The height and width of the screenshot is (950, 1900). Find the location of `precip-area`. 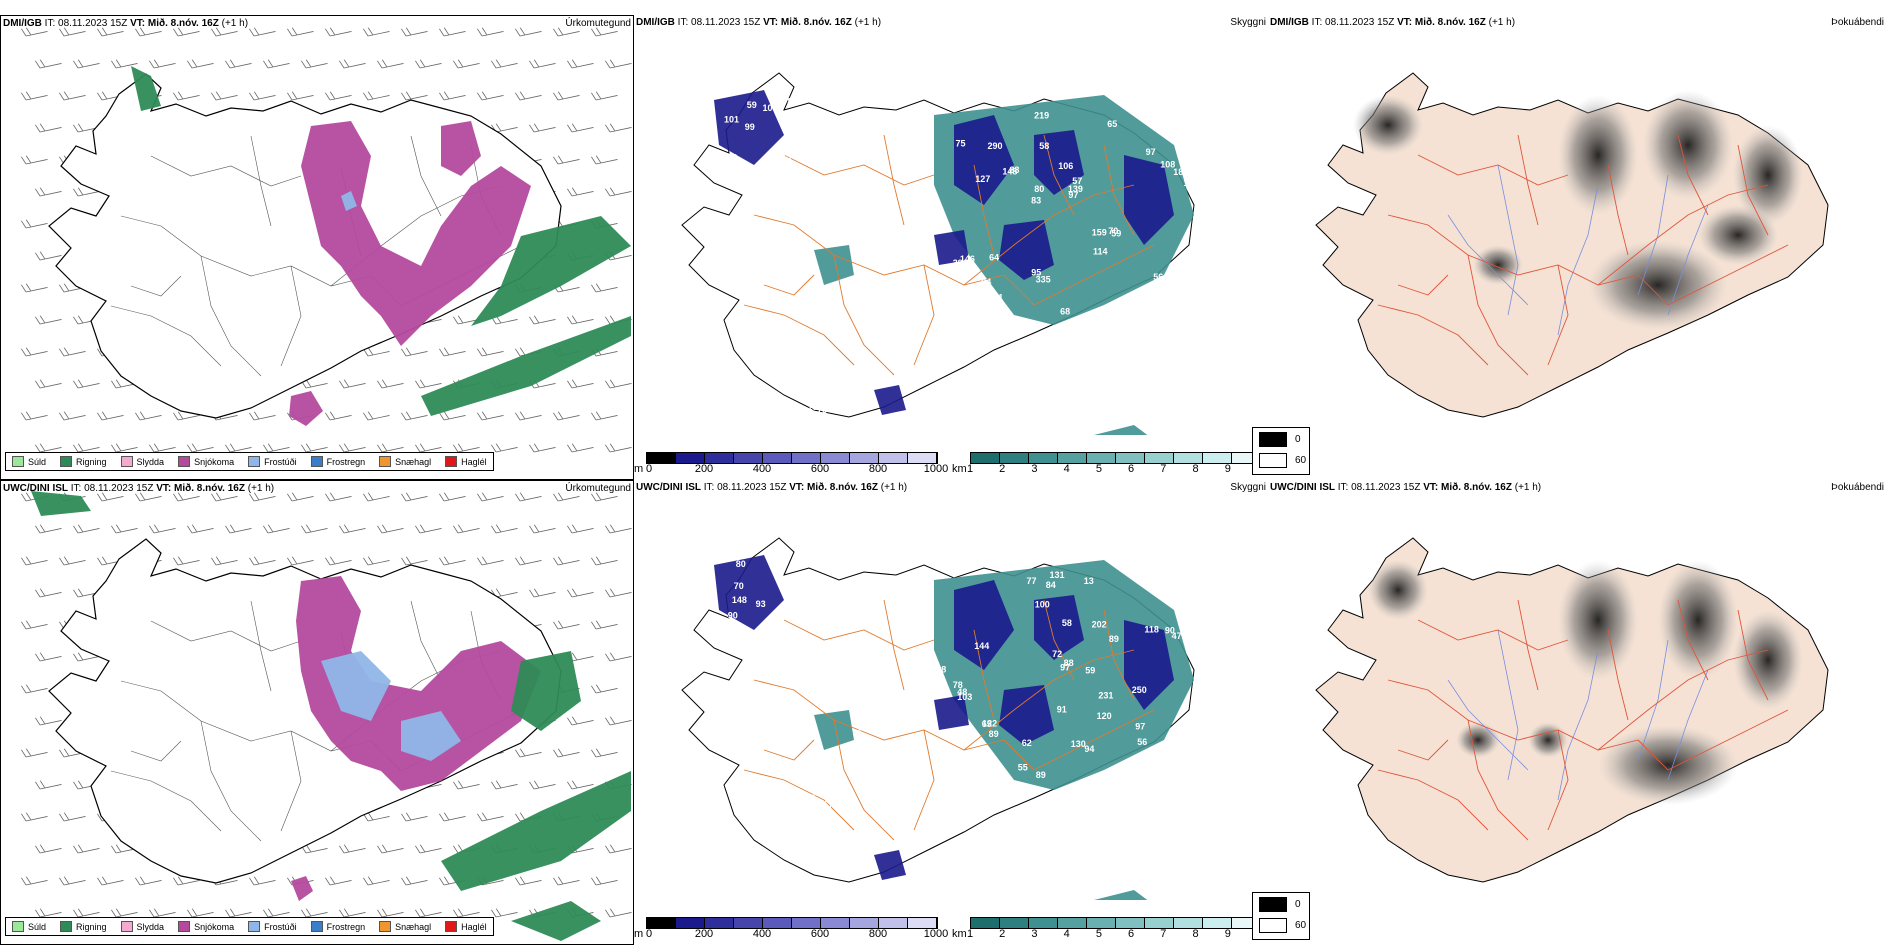

precip-area is located at coordinates (349, 201).